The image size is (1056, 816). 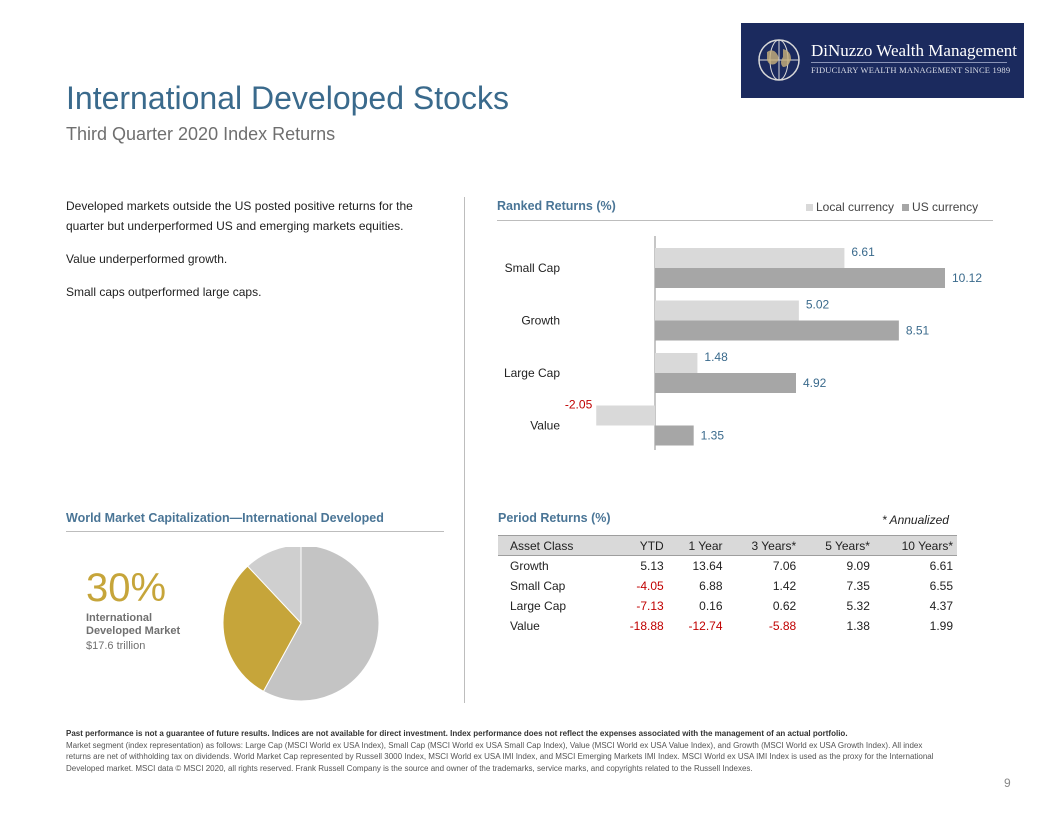 What do you see at coordinates (858, 586) in the screenshot?
I see `return-cell: 7.35` at bounding box center [858, 586].